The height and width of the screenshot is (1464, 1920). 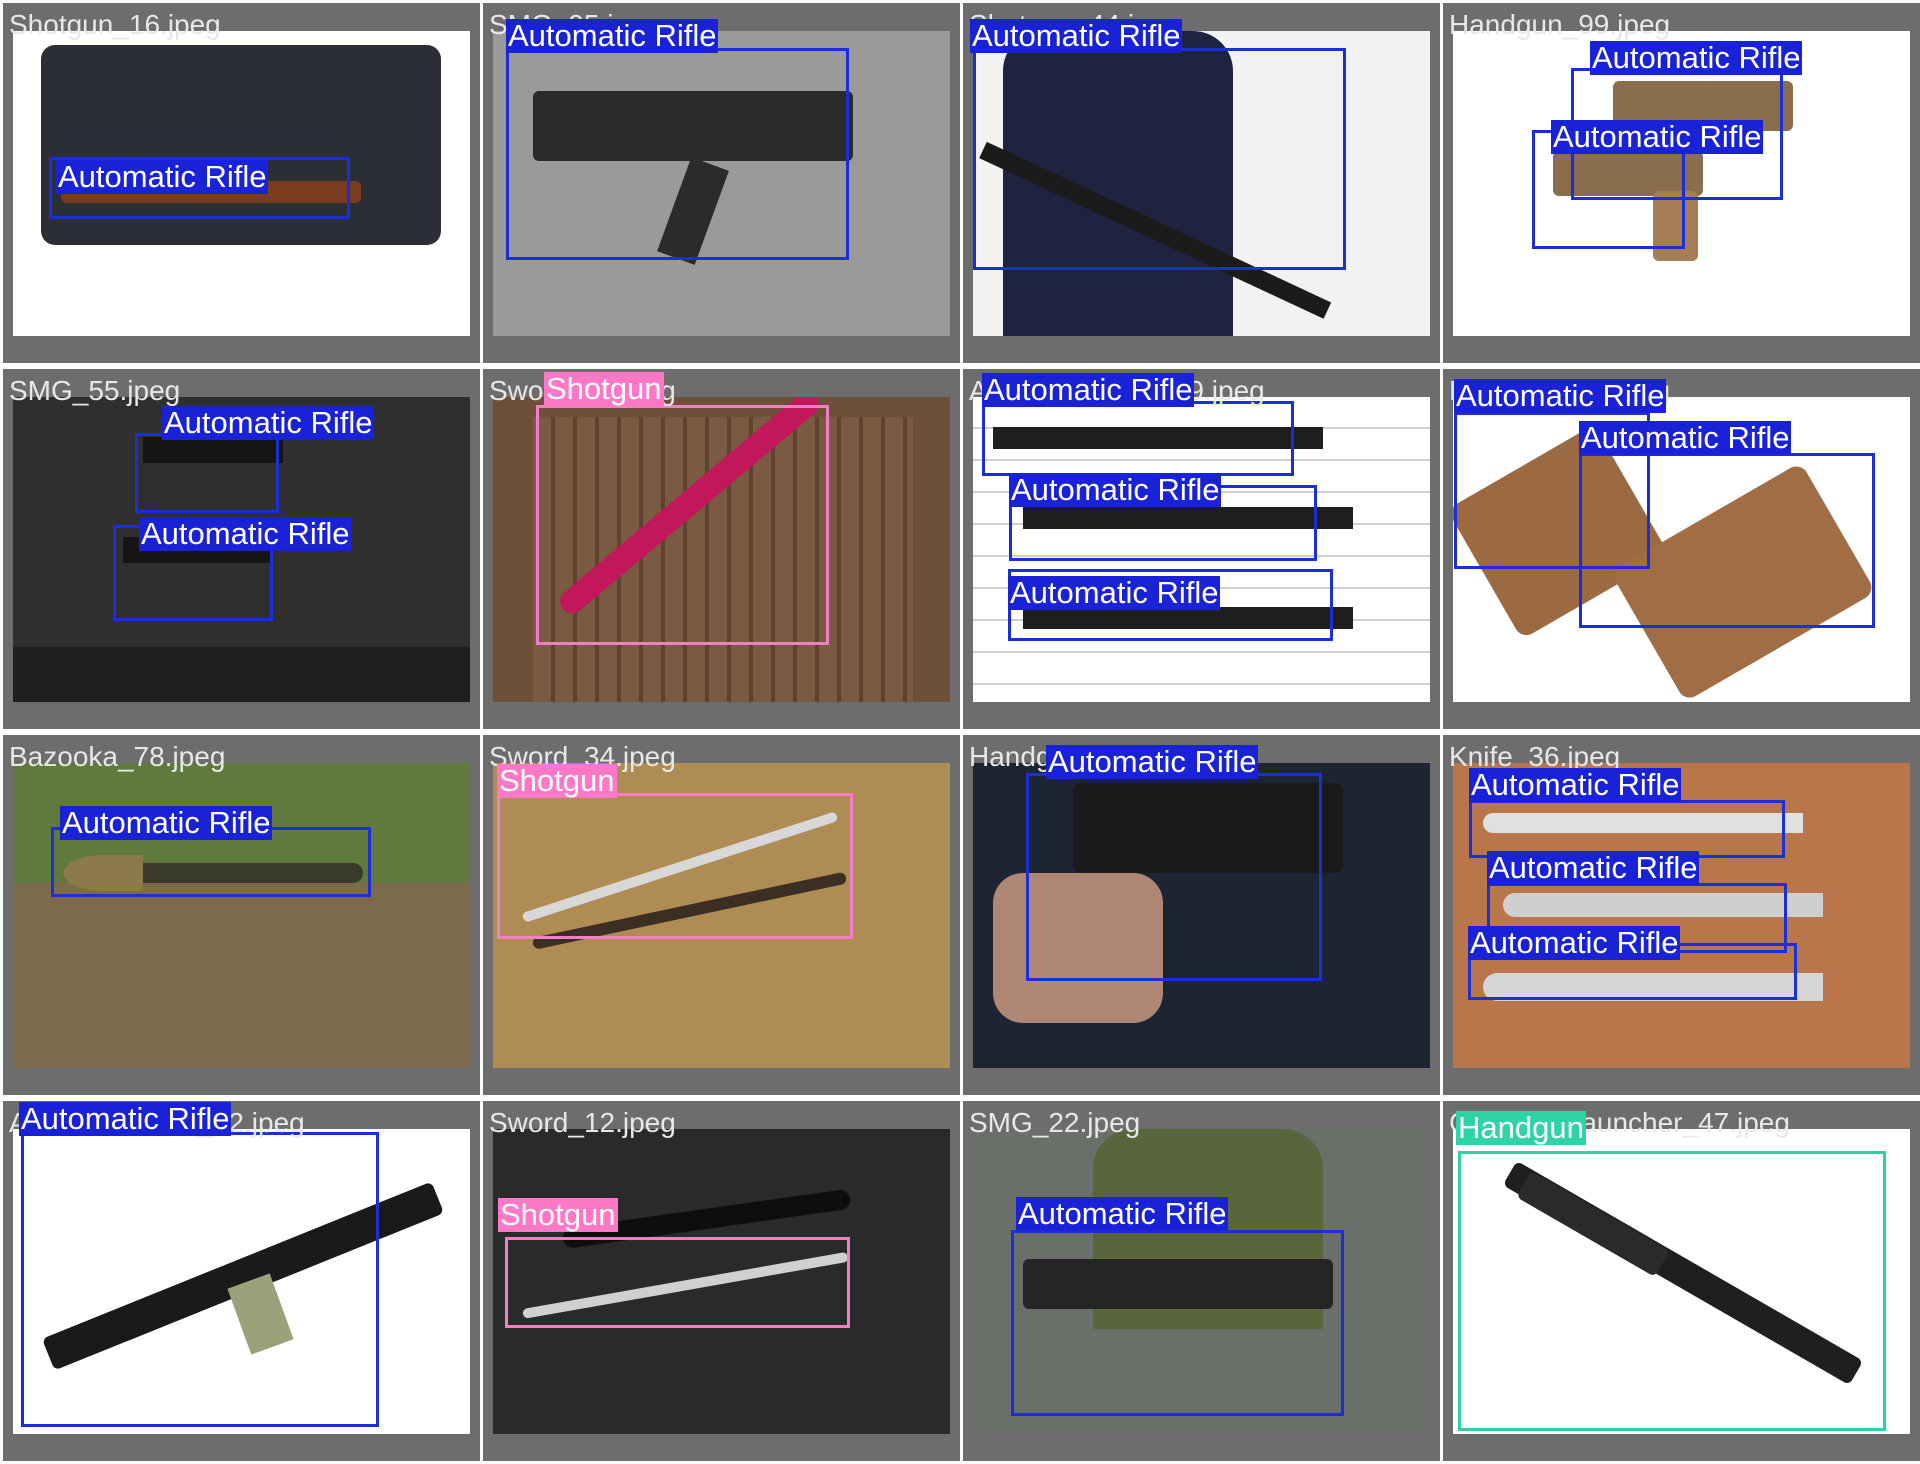 I want to click on file-name: SMG_55.jpeg, so click(x=95, y=390).